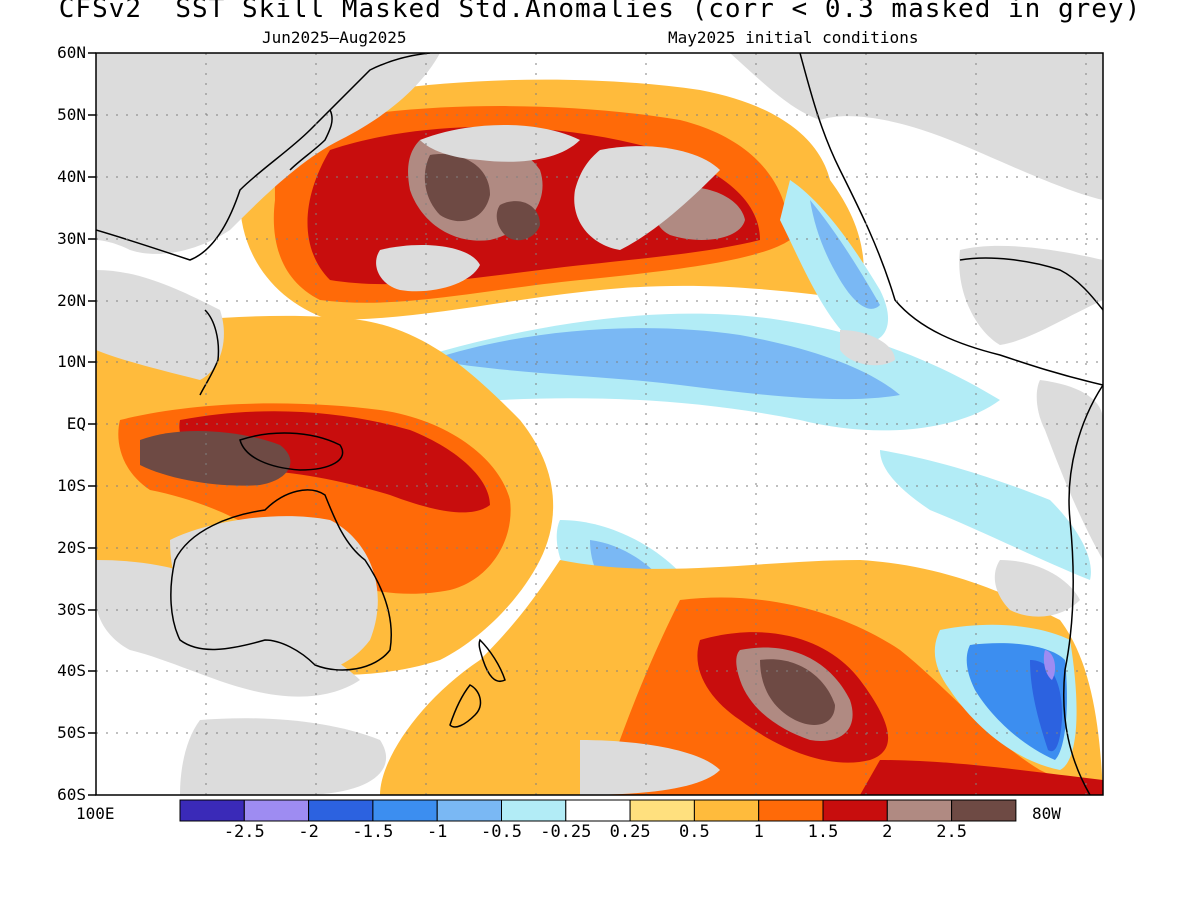 This screenshot has width=1200, height=900. I want to click on new-zealand-south-coastline, so click(465, 706).